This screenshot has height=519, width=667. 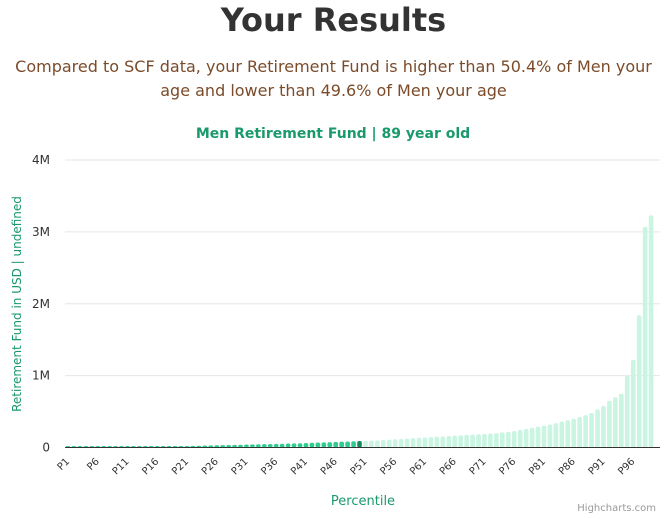 I want to click on bar-p42, so click(x=312, y=445).